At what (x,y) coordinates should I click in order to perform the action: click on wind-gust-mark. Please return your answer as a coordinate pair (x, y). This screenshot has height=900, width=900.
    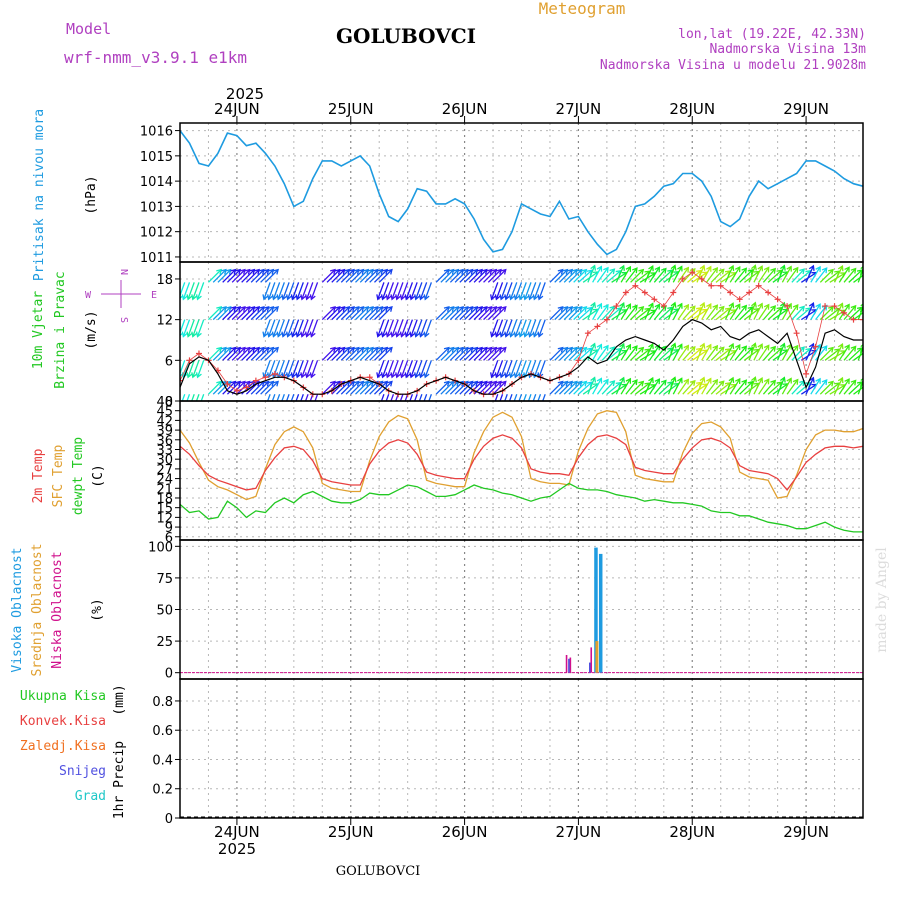
    Looking at the image, I should click on (181, 380).